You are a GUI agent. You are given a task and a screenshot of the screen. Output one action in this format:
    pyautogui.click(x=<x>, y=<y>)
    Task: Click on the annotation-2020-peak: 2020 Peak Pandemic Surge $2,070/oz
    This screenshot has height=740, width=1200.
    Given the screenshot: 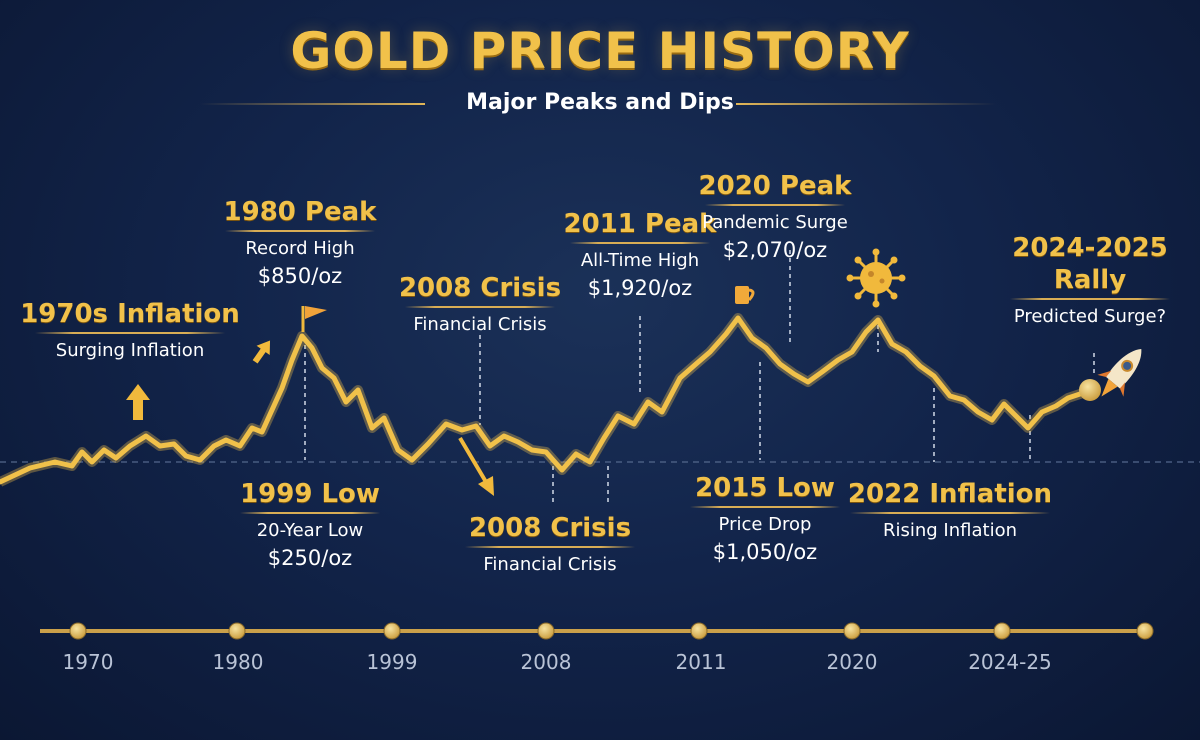 What is the action you would take?
    pyautogui.click(x=775, y=217)
    